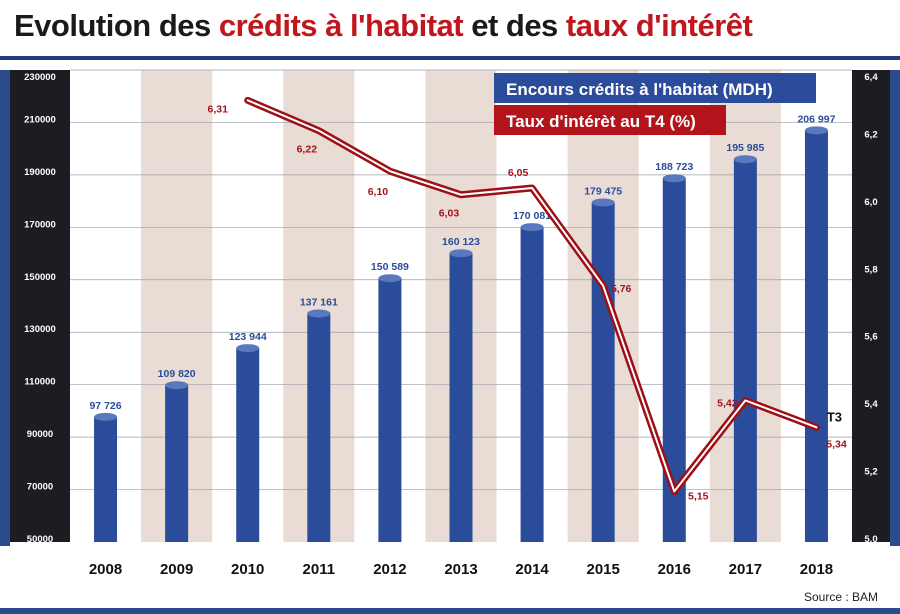 The image size is (900, 614). Describe the element at coordinates (698, 496) in the screenshot. I see `rate-value-label: 5,15` at that location.